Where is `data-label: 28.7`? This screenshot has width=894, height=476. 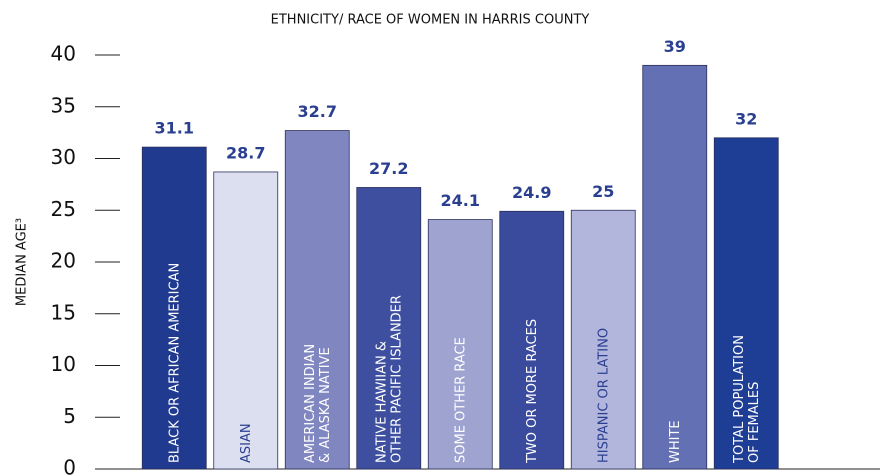 data-label: 28.7 is located at coordinates (245, 152).